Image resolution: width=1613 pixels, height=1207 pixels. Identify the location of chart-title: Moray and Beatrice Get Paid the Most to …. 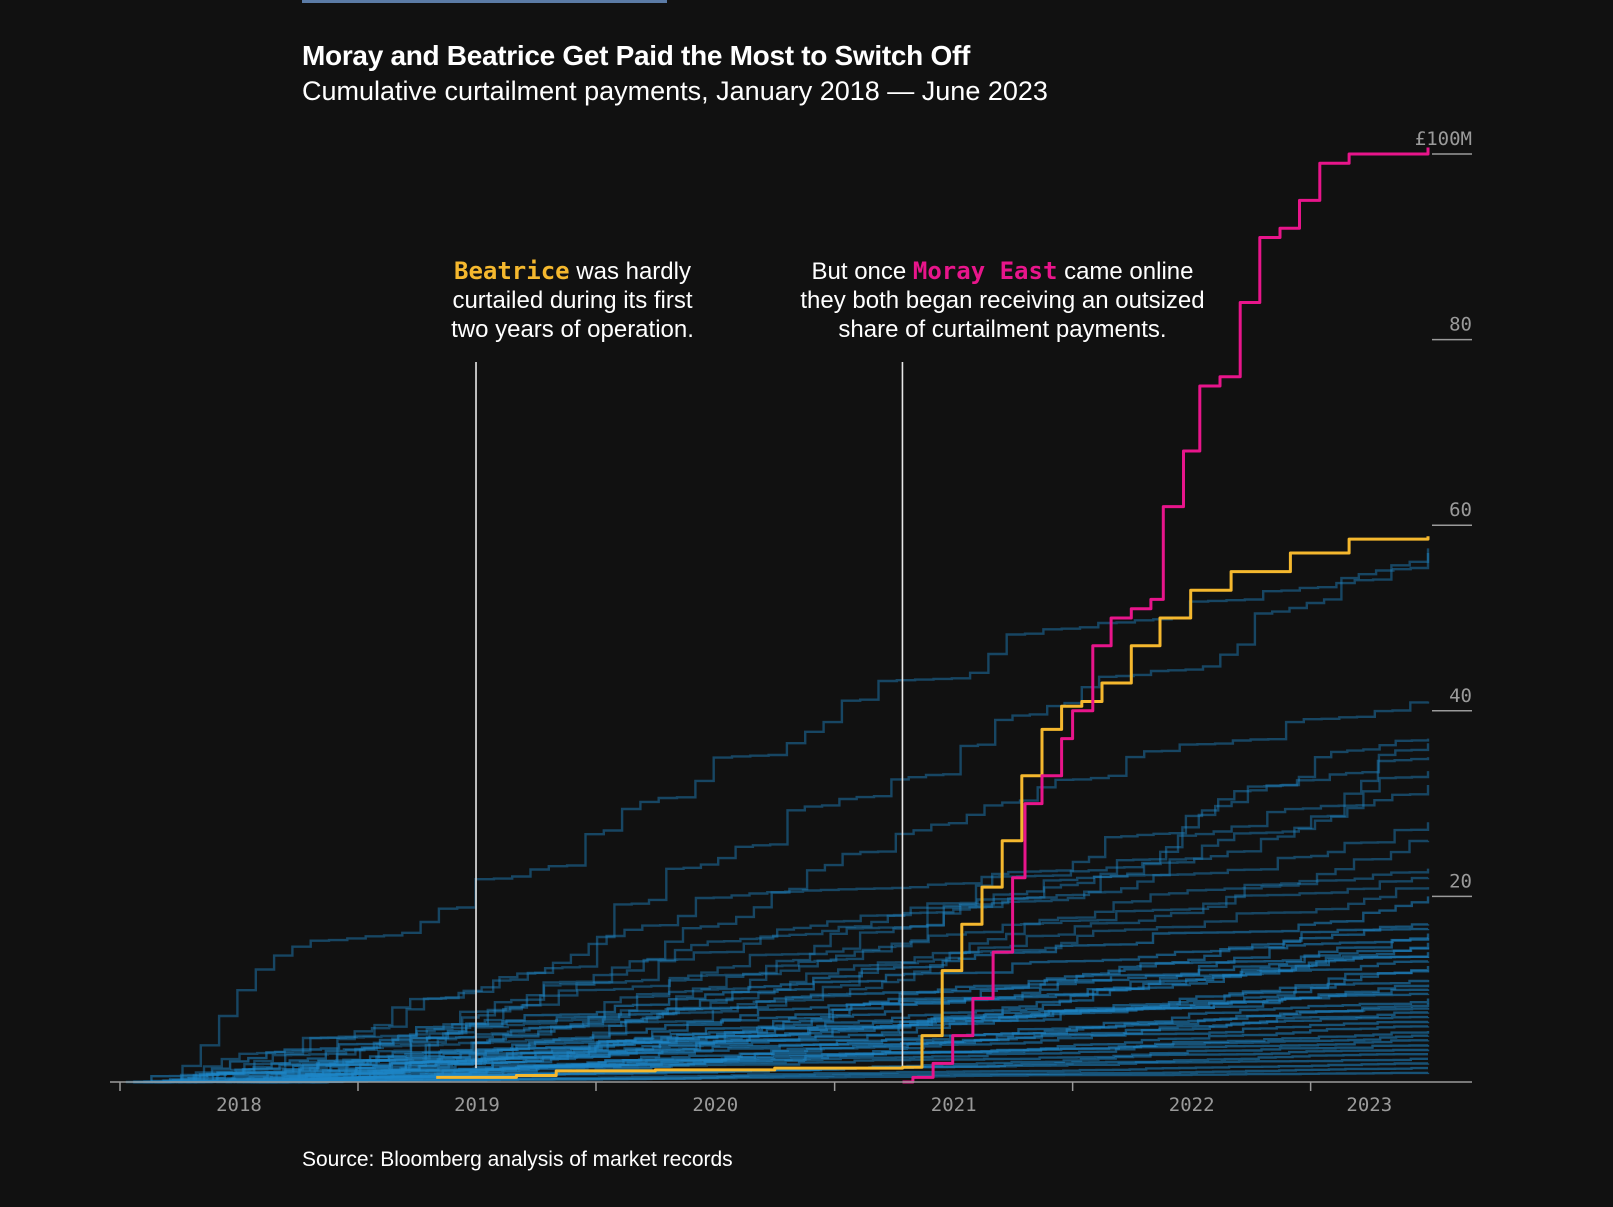
(636, 55).